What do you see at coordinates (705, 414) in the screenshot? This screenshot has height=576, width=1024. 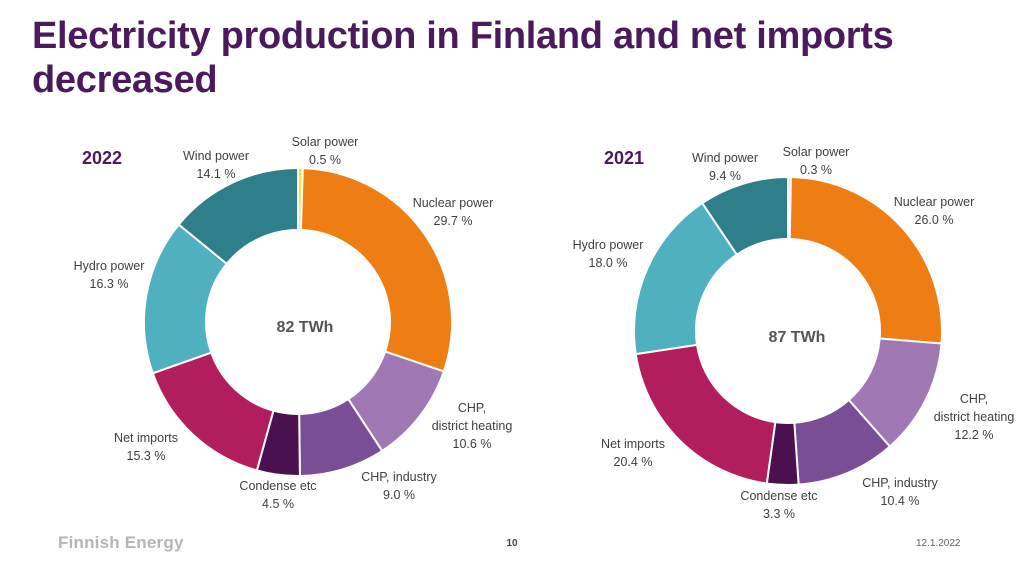 I see `slice-2021-net-imports` at bounding box center [705, 414].